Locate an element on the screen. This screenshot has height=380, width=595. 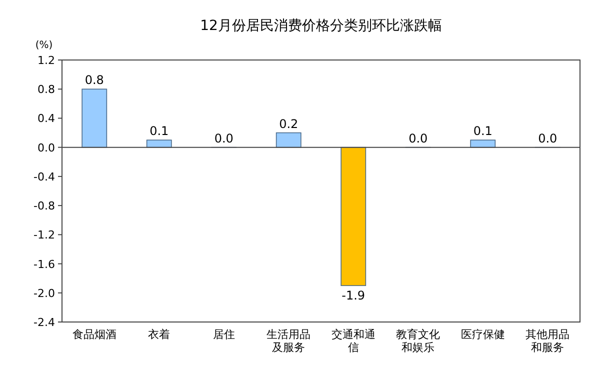
x-tick-label: 教育文化和娱乐 is located at coordinates (418, 341).